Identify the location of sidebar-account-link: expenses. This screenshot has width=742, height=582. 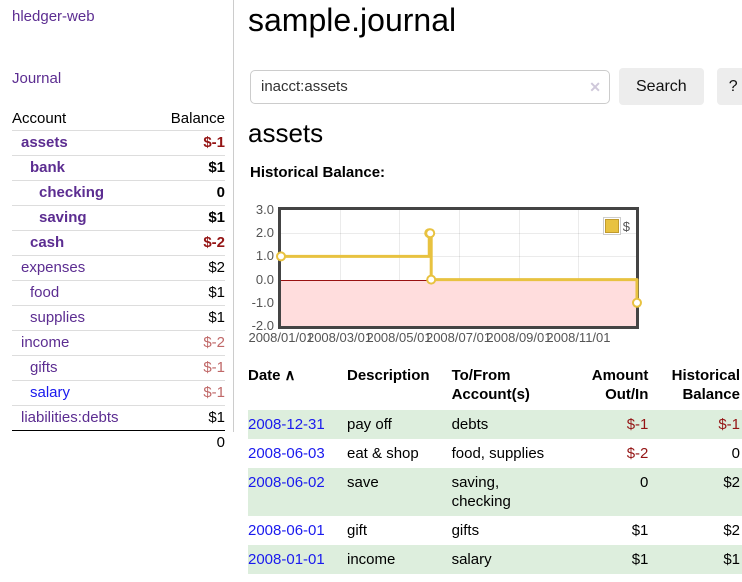
(53, 267).